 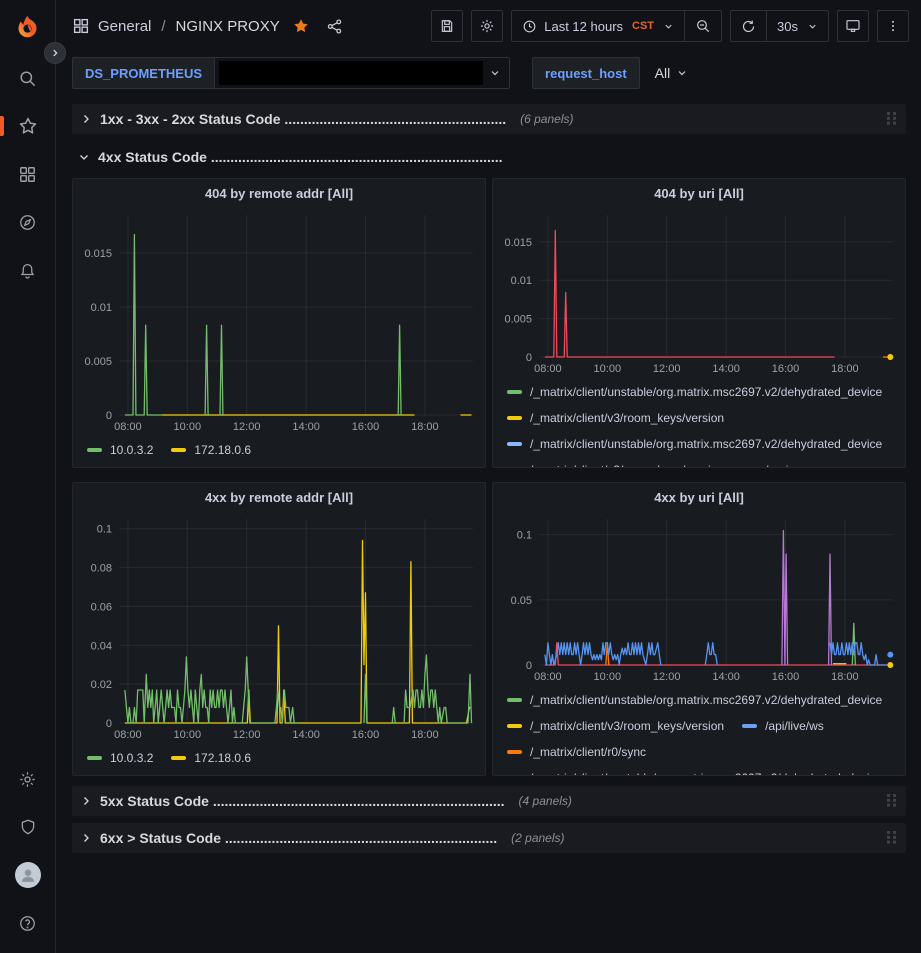 I want to click on sidebar-item-starred, so click(x=28, y=126).